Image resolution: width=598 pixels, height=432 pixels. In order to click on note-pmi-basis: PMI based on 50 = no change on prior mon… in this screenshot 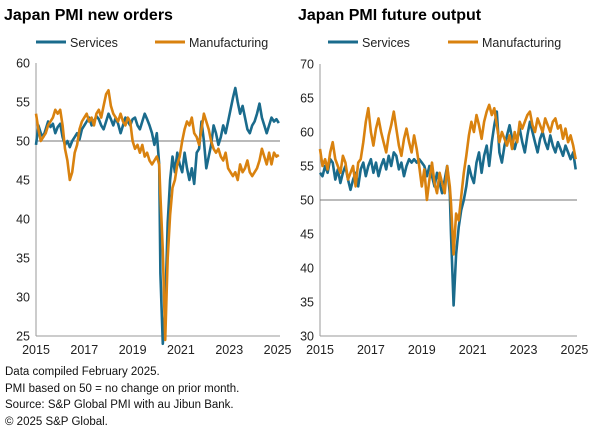, I will do `click(122, 388)`.